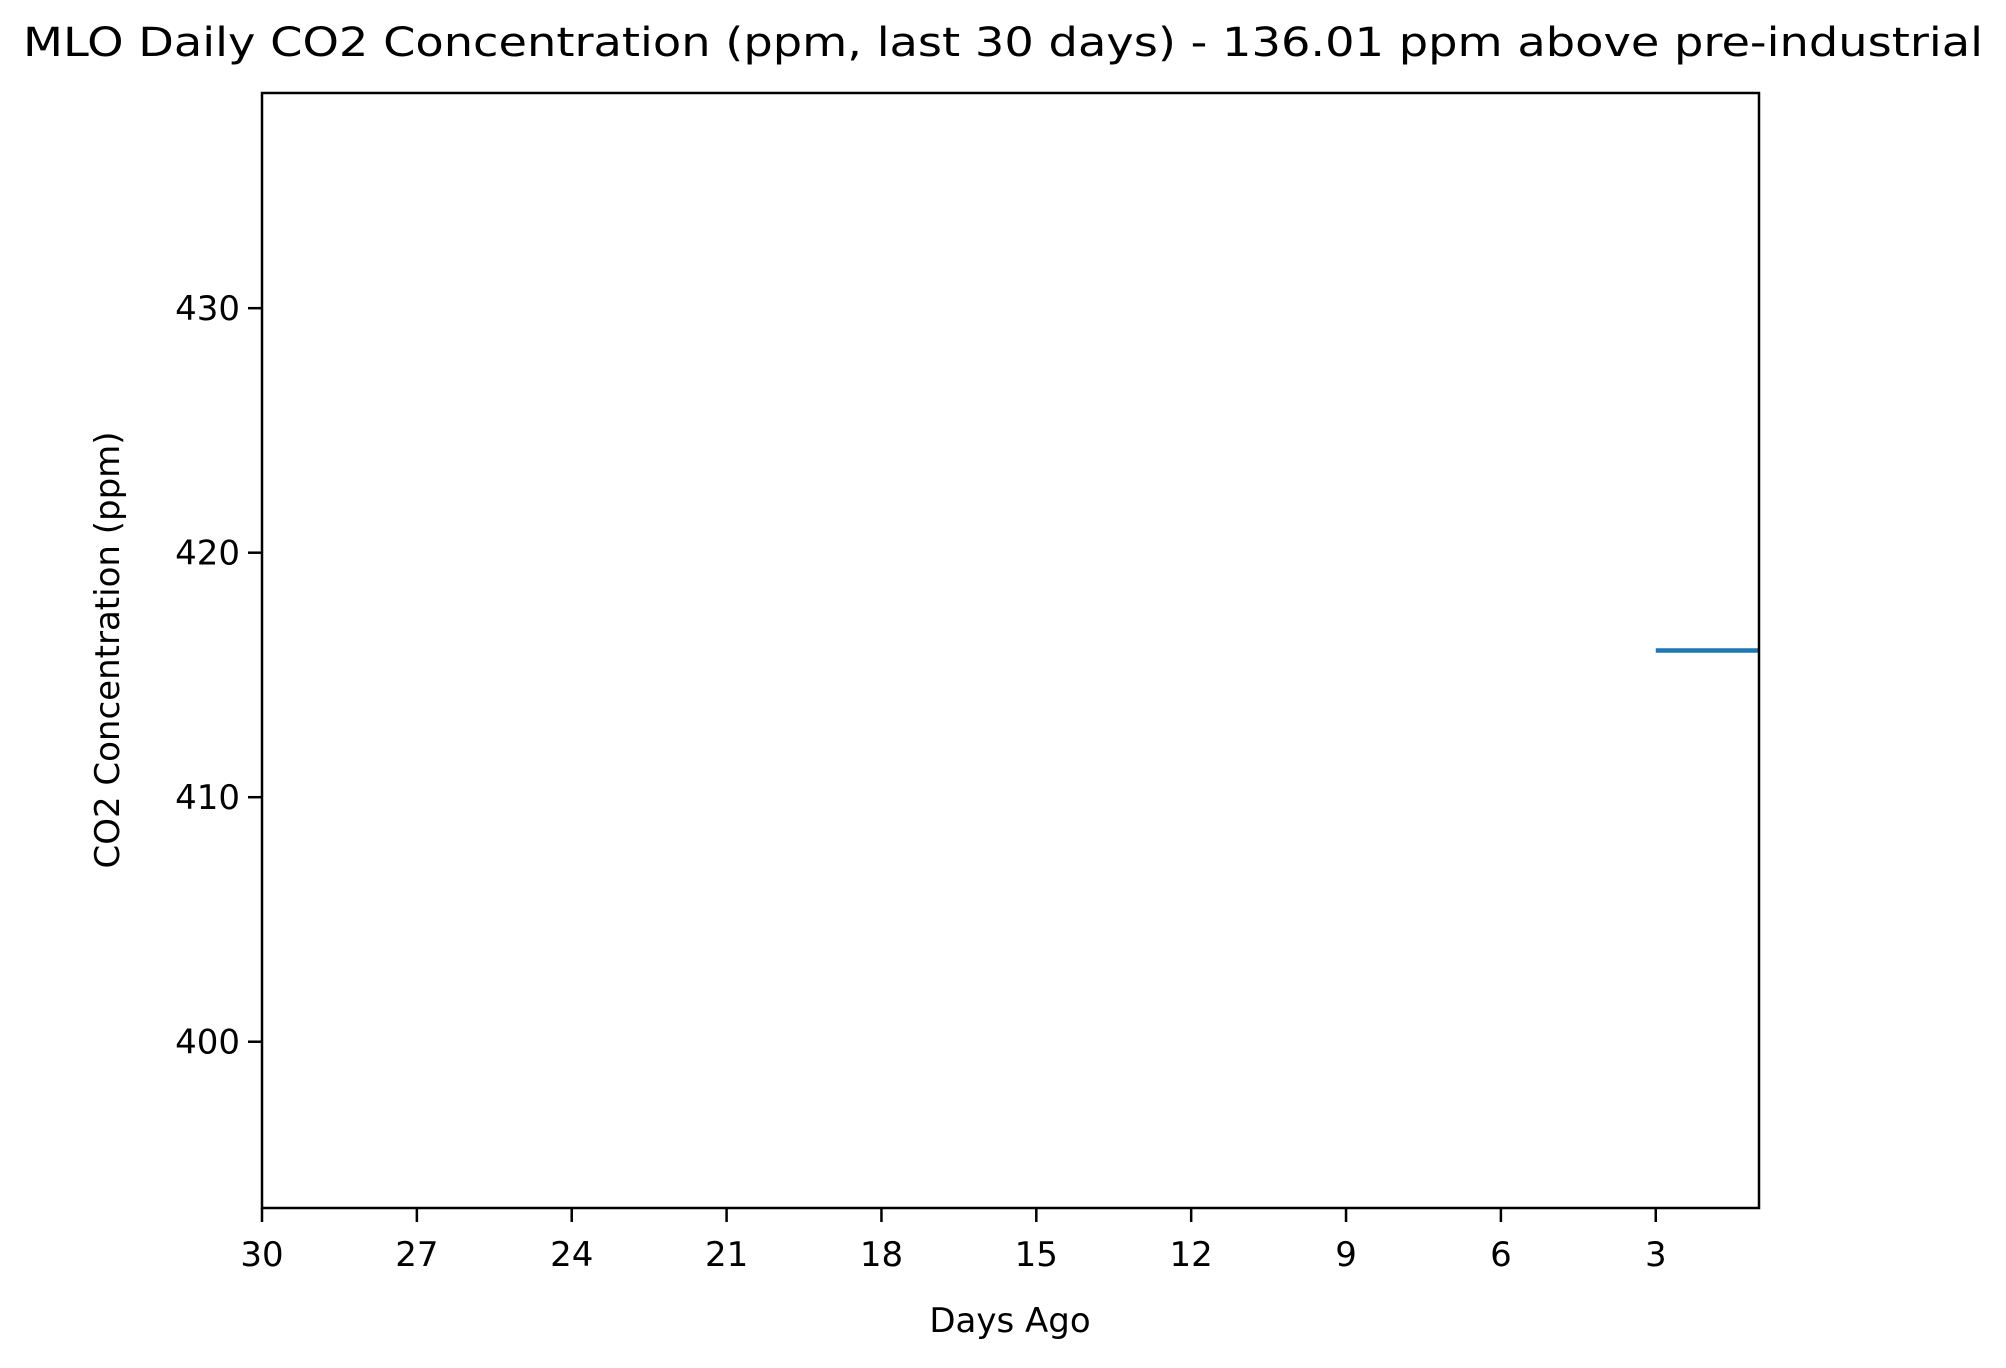 The width and height of the screenshot is (2006, 1368). What do you see at coordinates (207, 798) in the screenshot?
I see `y-tick-label: 410` at bounding box center [207, 798].